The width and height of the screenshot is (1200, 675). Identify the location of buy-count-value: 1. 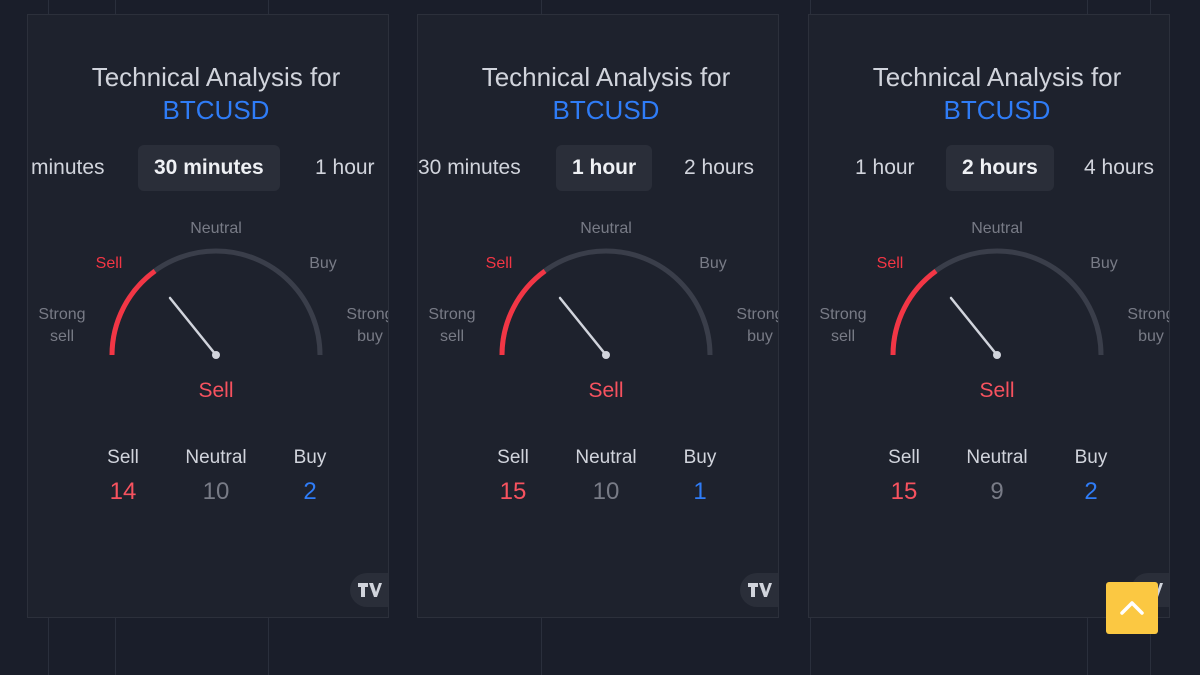
(700, 491).